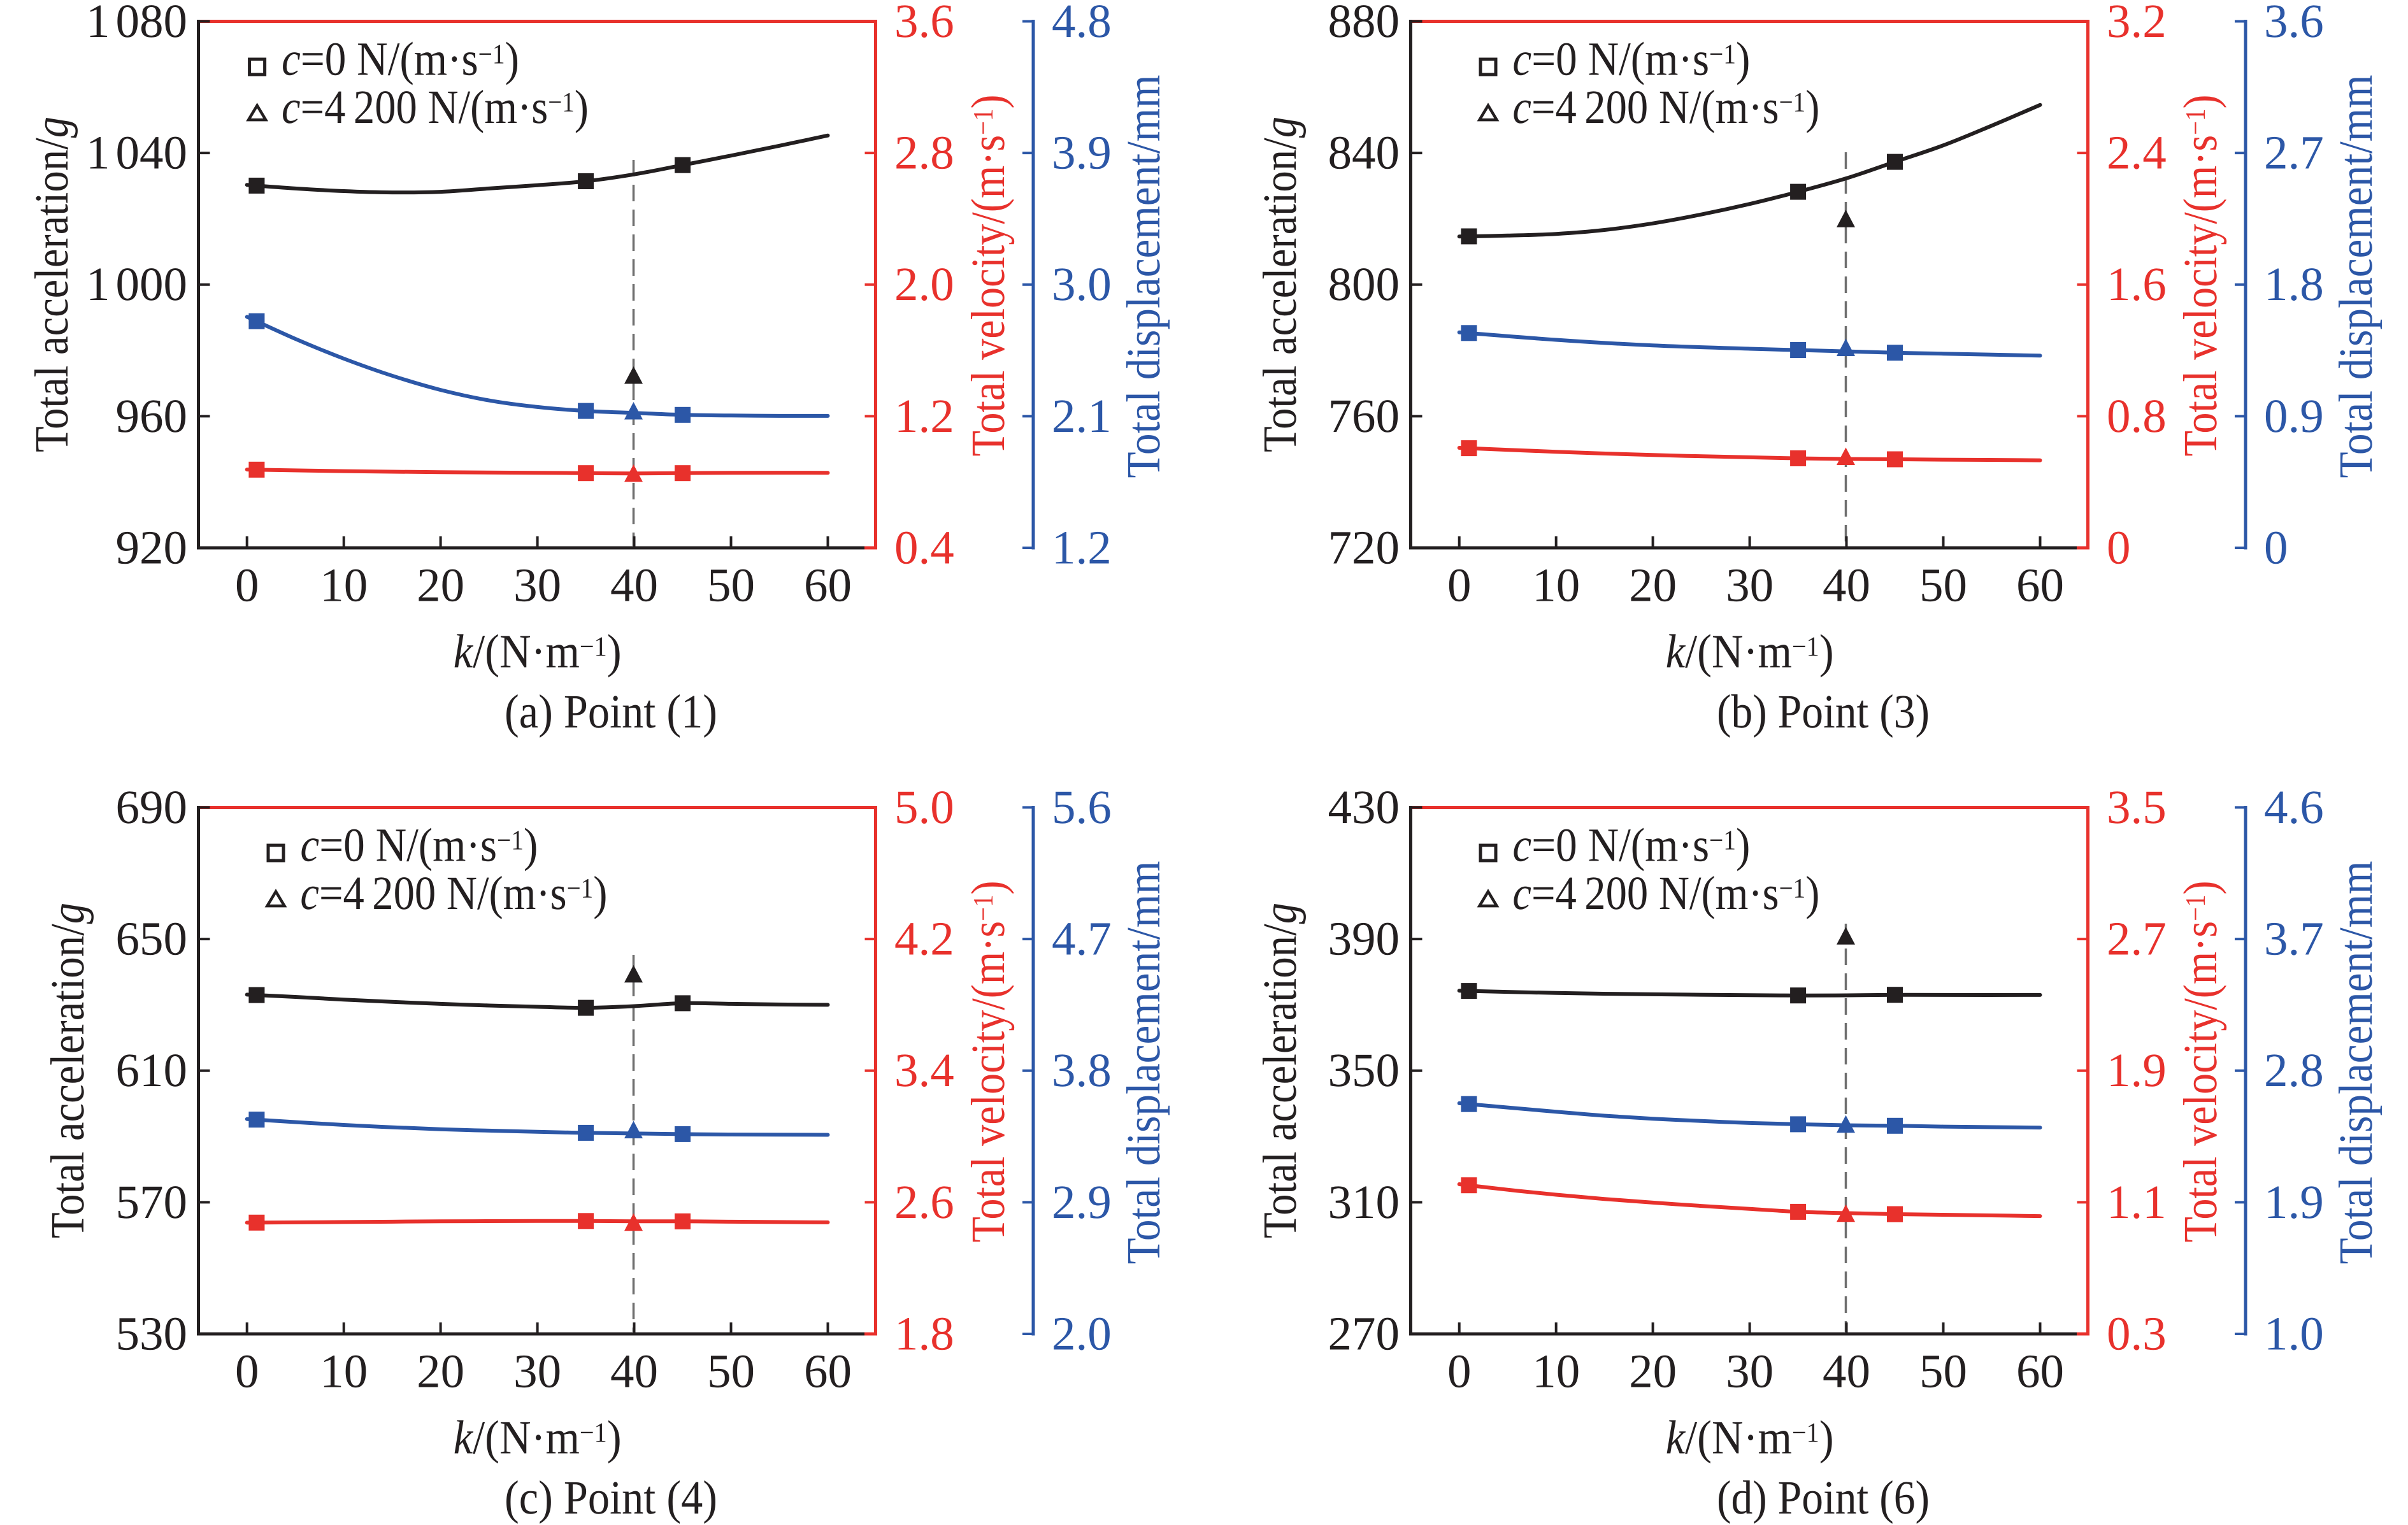 This screenshot has height=1525, width=2408. I want to click on svg-text: 3.5, so click(2137, 807).